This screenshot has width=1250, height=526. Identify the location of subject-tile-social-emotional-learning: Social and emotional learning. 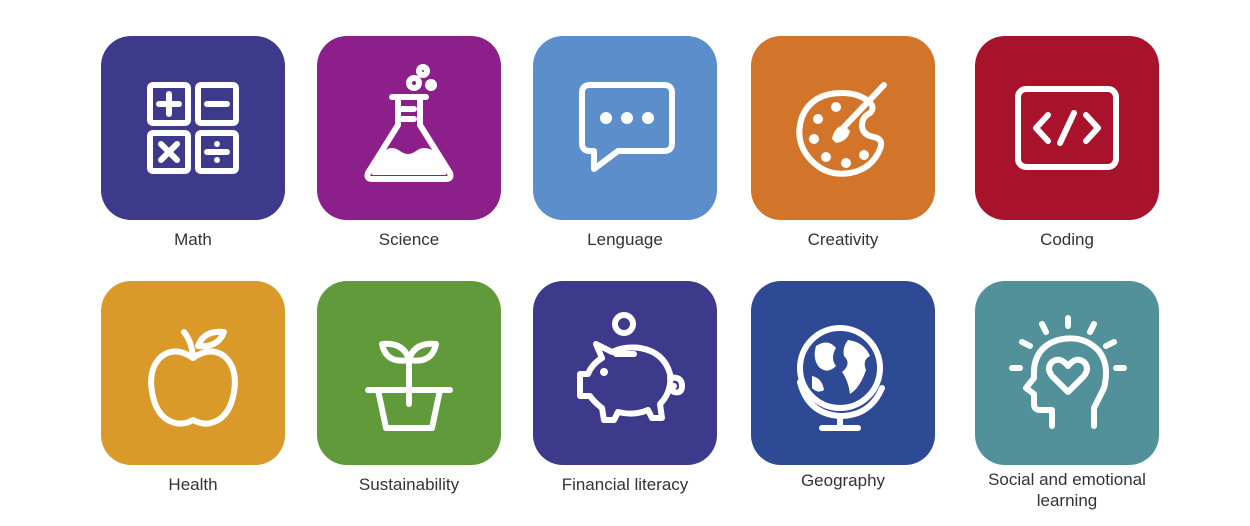
(1067, 396).